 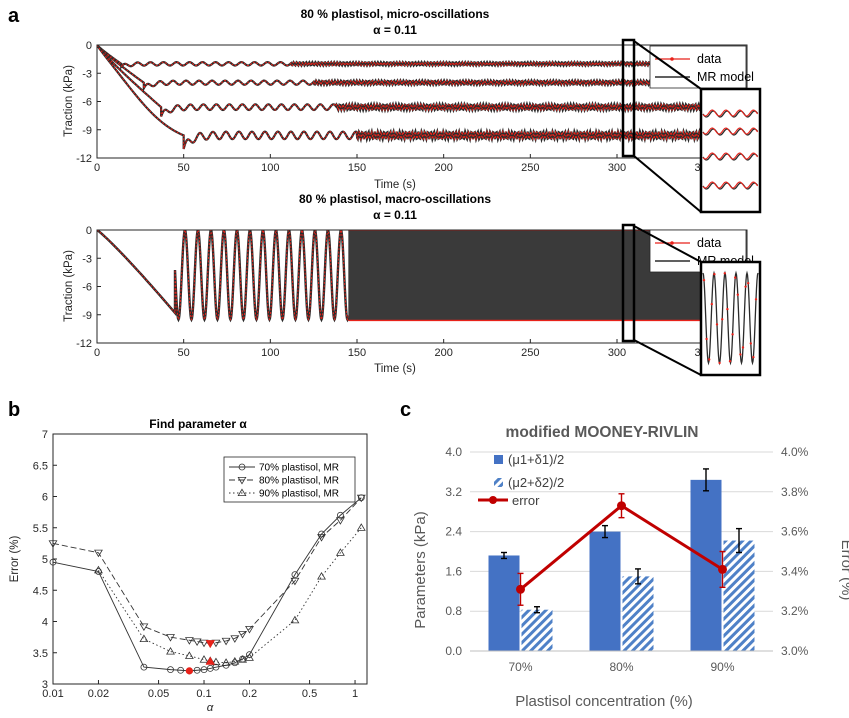 I want to click on x-tick-label: 50, so click(x=184, y=168).